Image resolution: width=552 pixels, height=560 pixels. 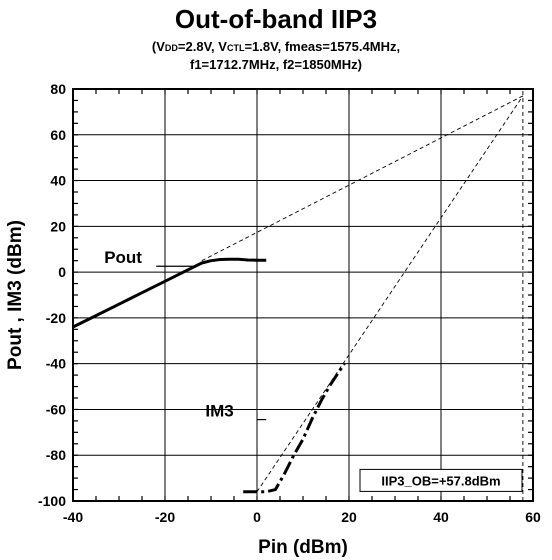 I want to click on y-tick-label: -40, so click(x=56, y=364).